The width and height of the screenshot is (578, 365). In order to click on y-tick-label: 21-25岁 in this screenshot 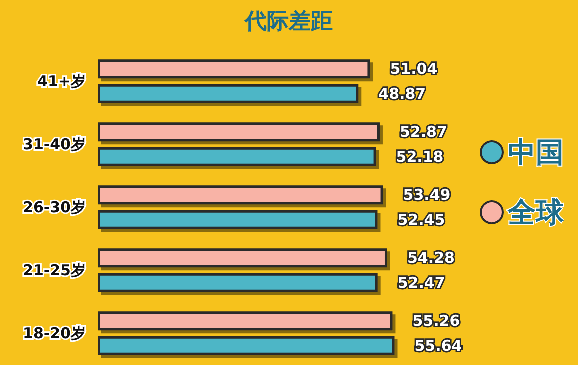, I will do `click(54, 271)`.